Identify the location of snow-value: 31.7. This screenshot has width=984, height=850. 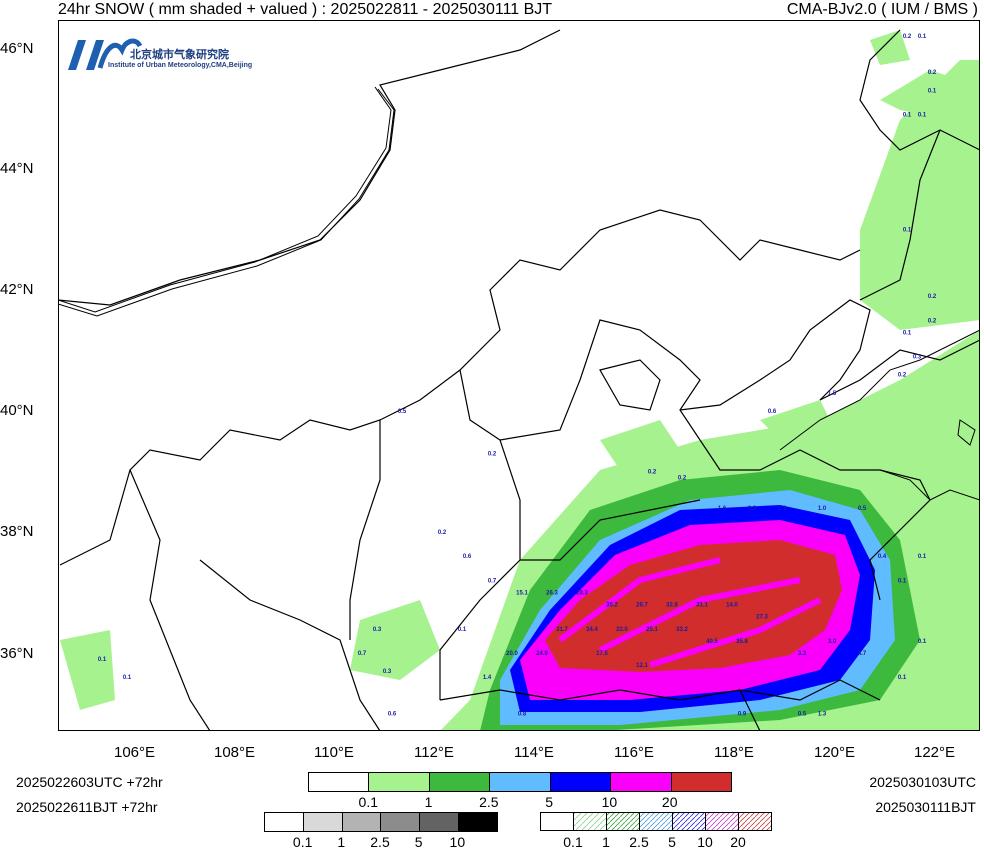
(562, 630).